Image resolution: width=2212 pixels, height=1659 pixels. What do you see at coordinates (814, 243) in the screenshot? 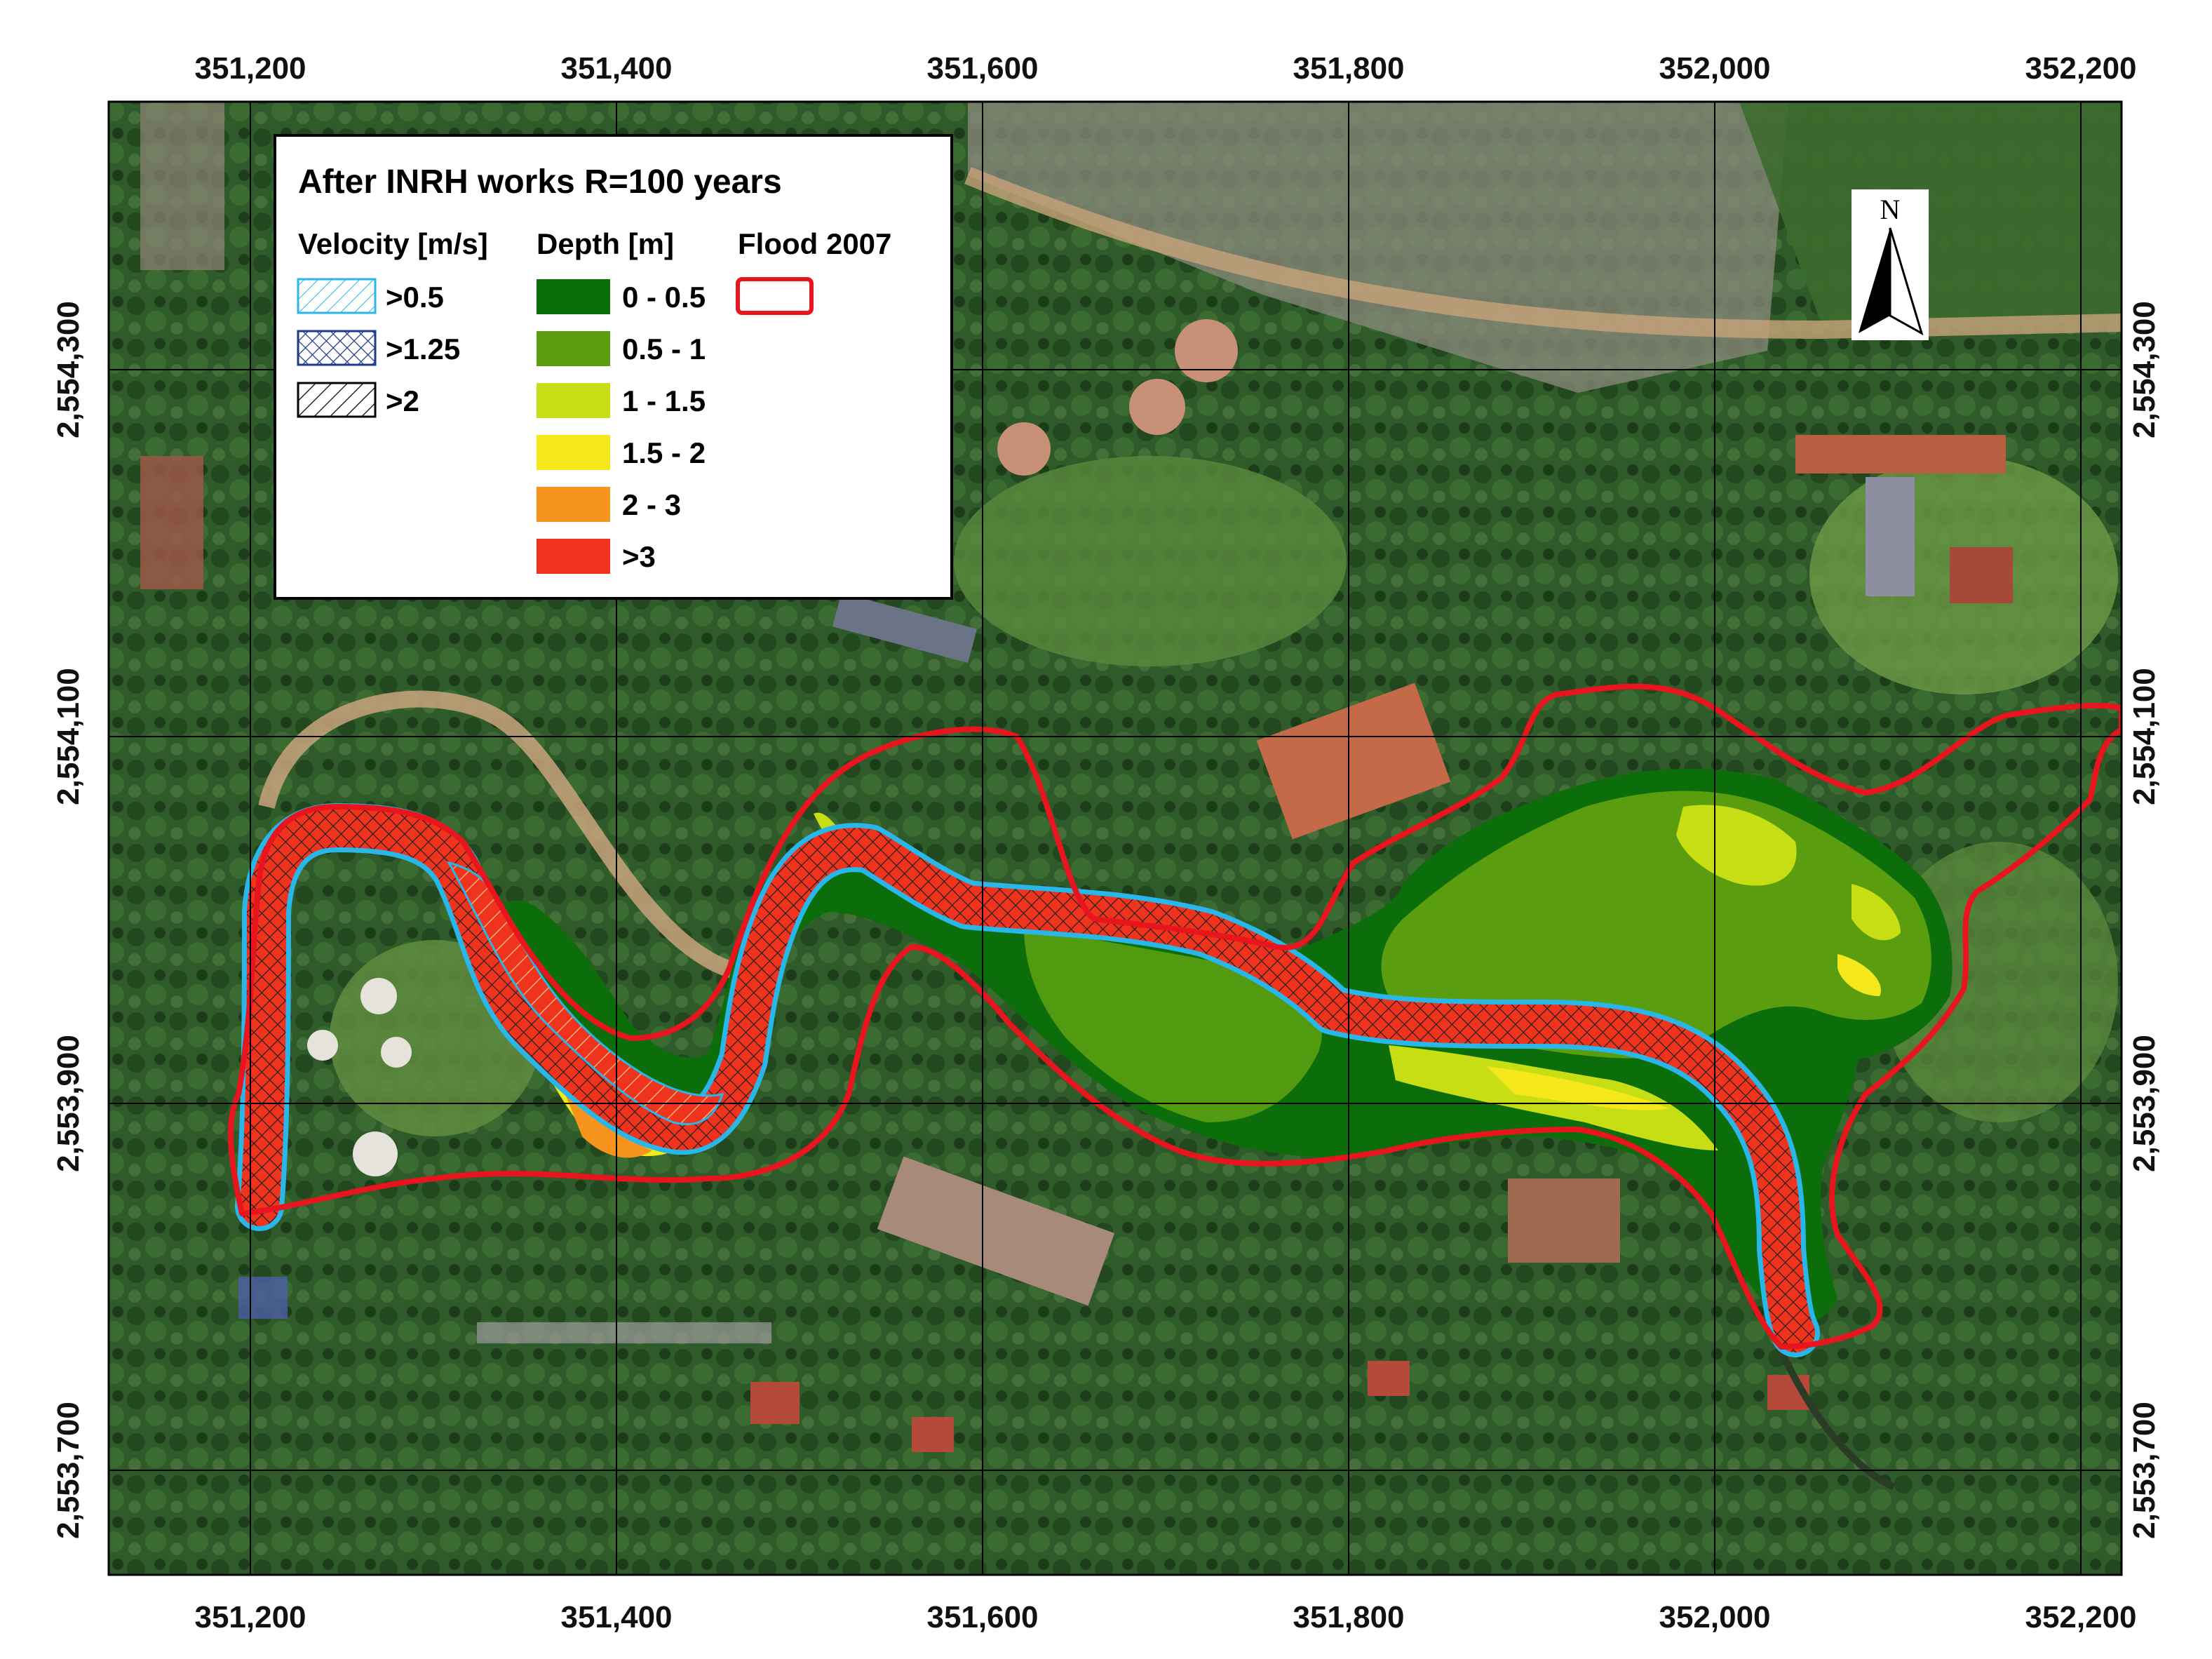
I see `flood-heading: Flood 2007` at bounding box center [814, 243].